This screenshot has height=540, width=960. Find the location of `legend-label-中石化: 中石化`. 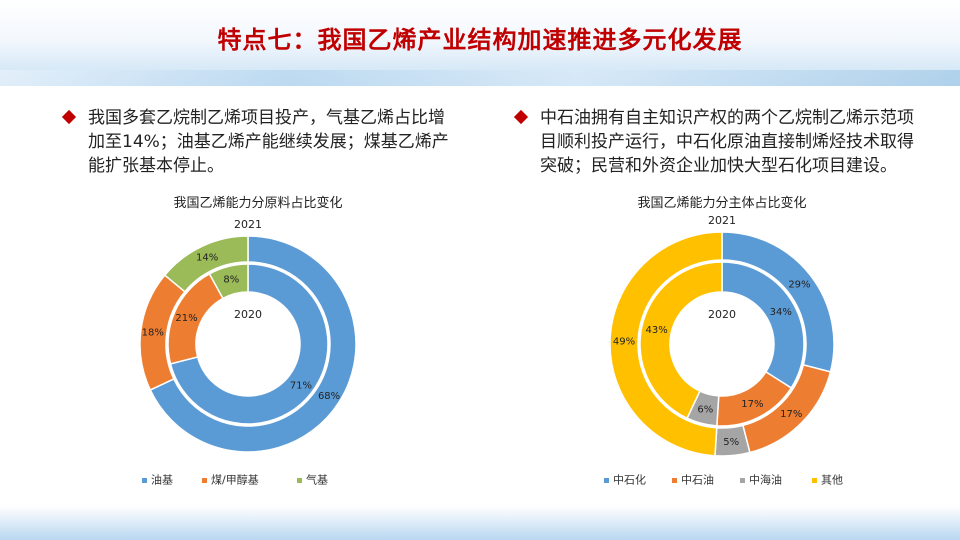

legend-label-中石化: 中石化 is located at coordinates (629, 480).